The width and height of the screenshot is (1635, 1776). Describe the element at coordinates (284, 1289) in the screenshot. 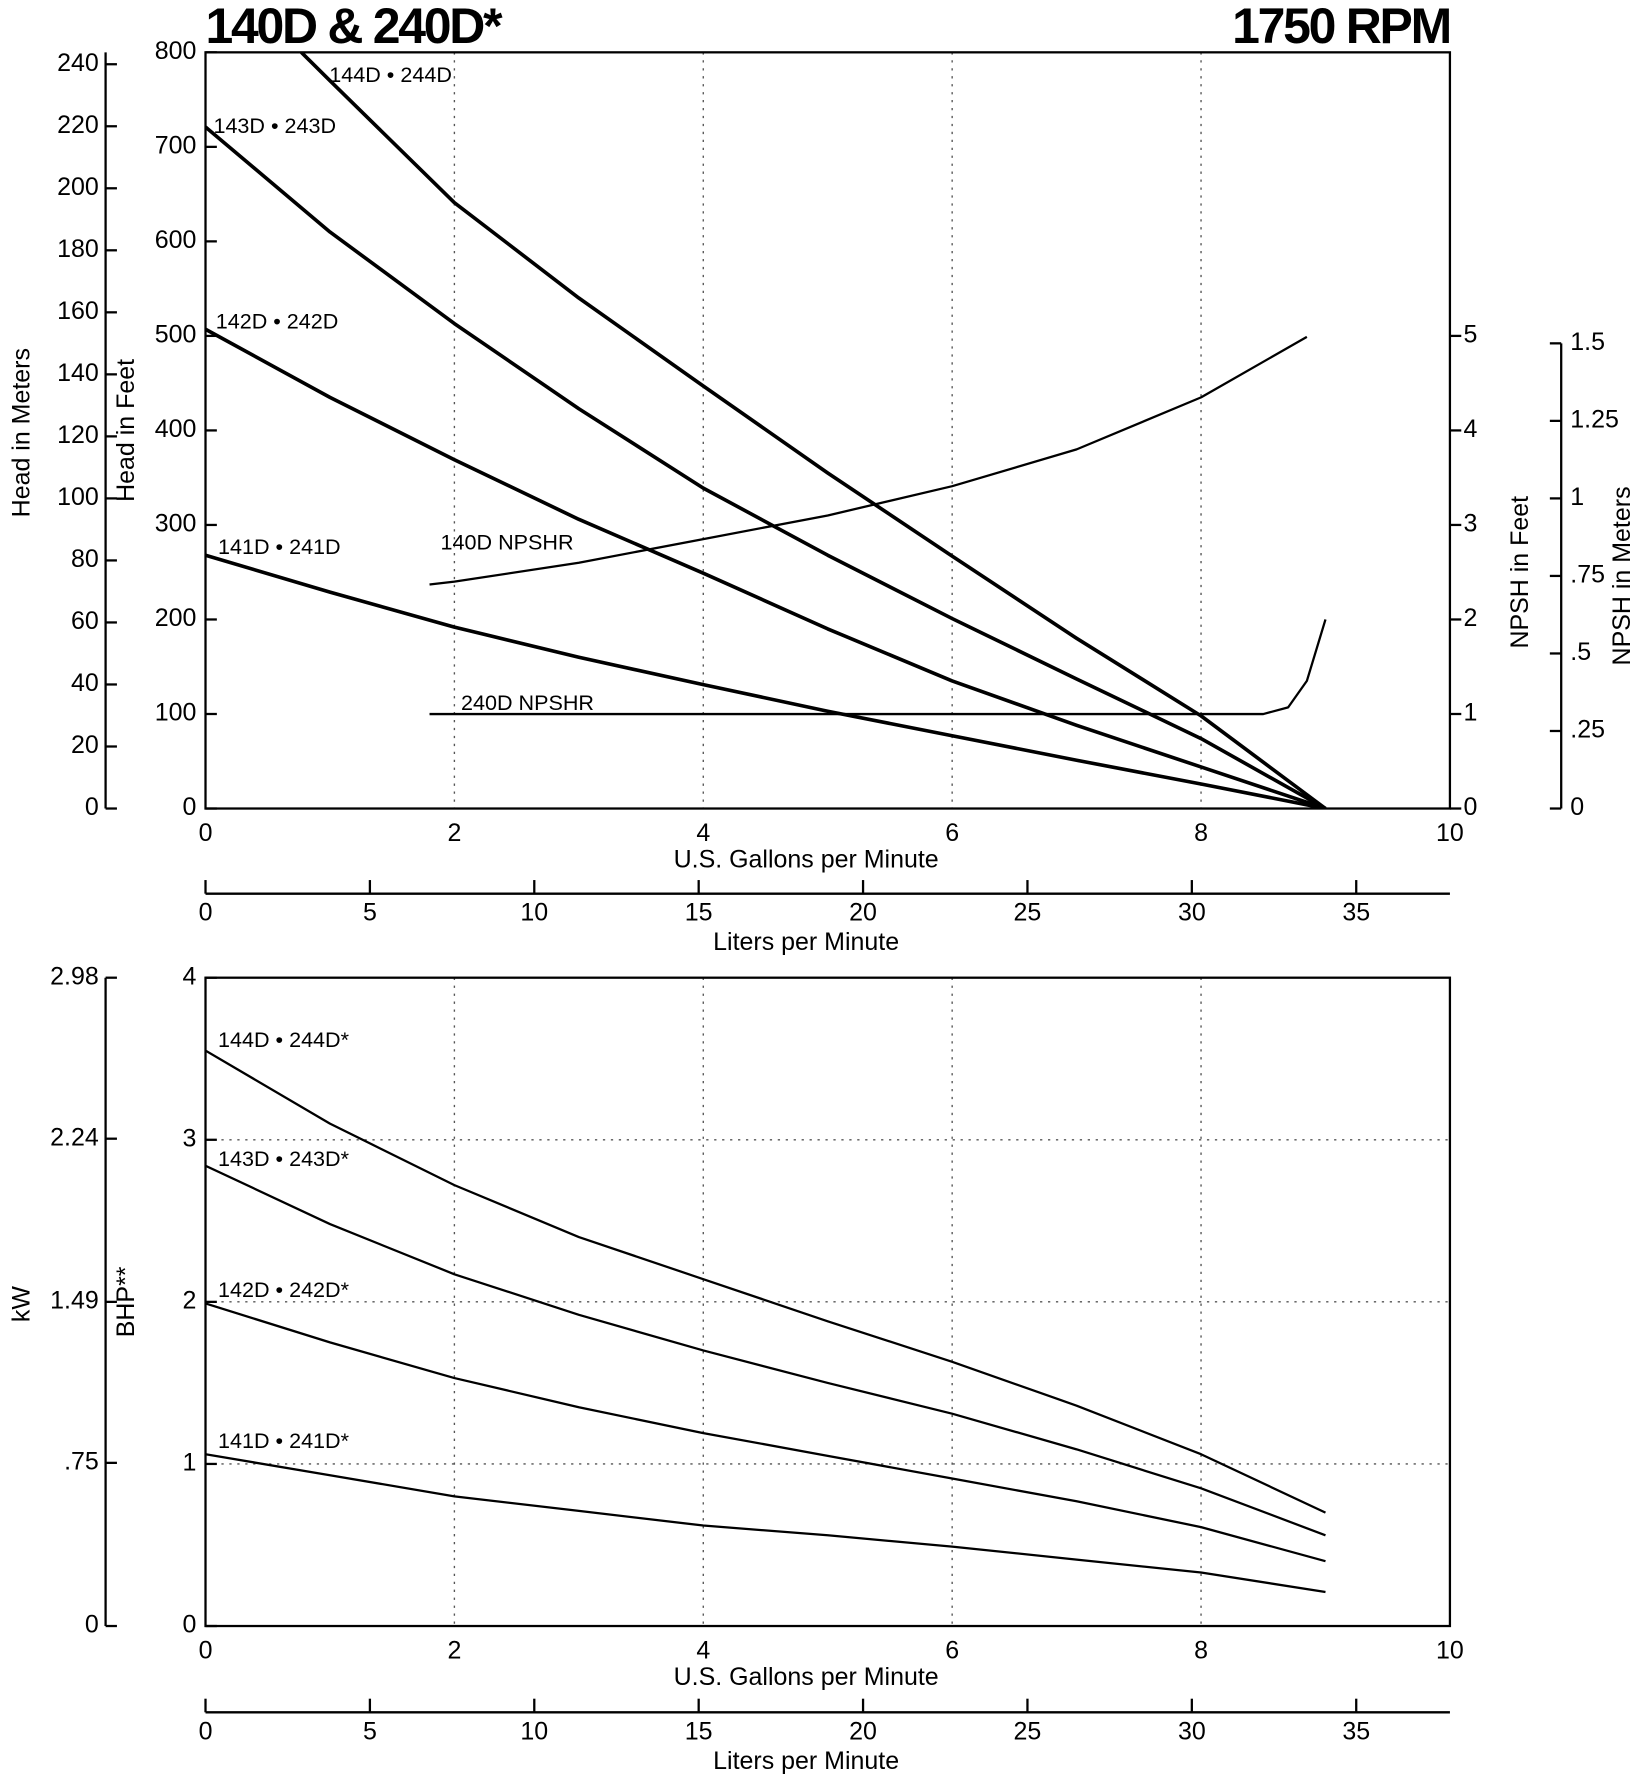

I see `series-label: 142D • 242D*` at that location.